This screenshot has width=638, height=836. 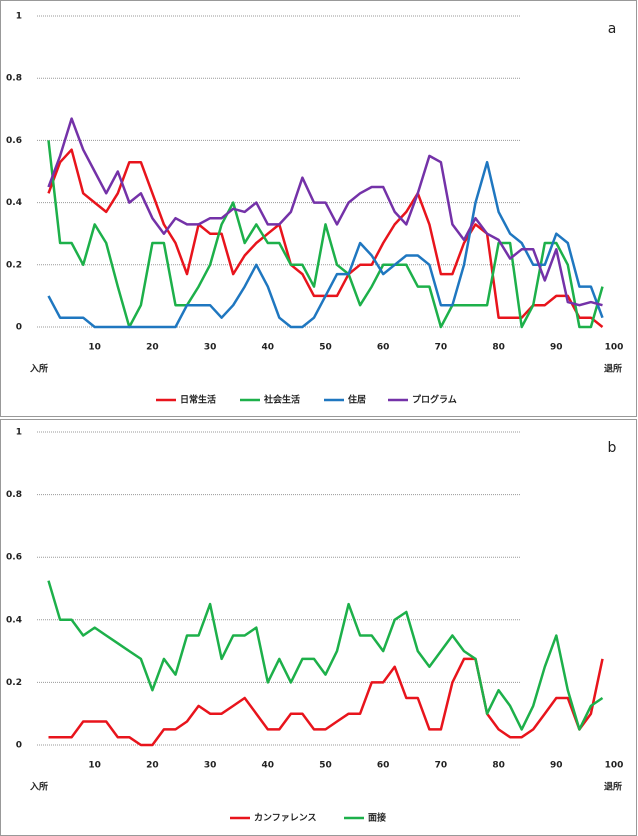 What do you see at coordinates (281, 400) in the screenshot?
I see `legend-label: 社会生活` at bounding box center [281, 400].